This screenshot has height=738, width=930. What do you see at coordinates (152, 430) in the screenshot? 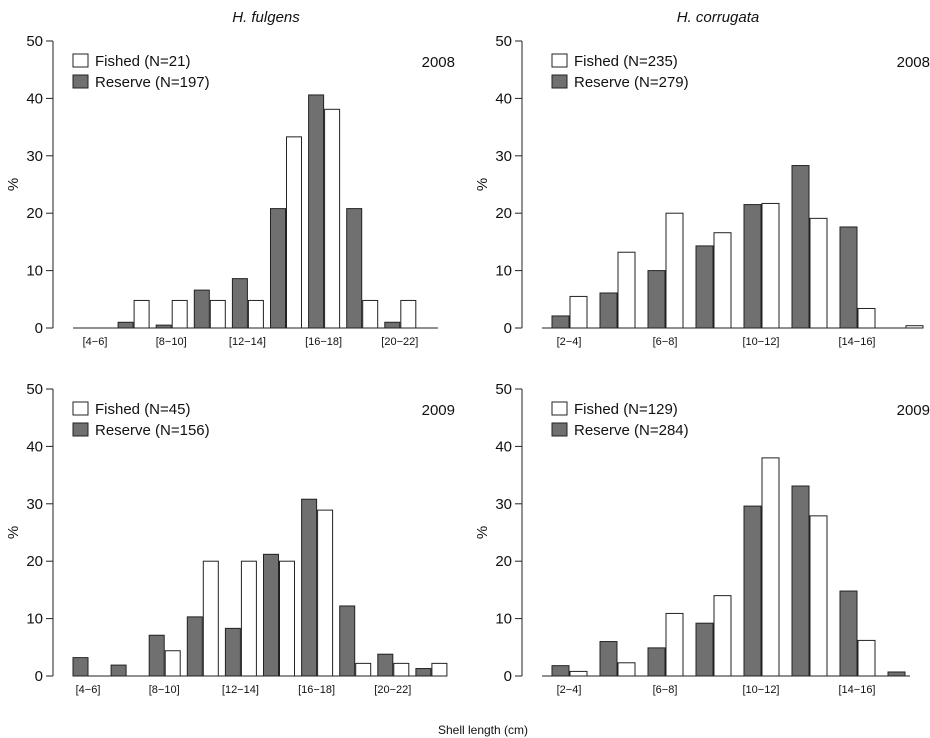
I see `legend-label: Reserve (N=156)` at bounding box center [152, 430].